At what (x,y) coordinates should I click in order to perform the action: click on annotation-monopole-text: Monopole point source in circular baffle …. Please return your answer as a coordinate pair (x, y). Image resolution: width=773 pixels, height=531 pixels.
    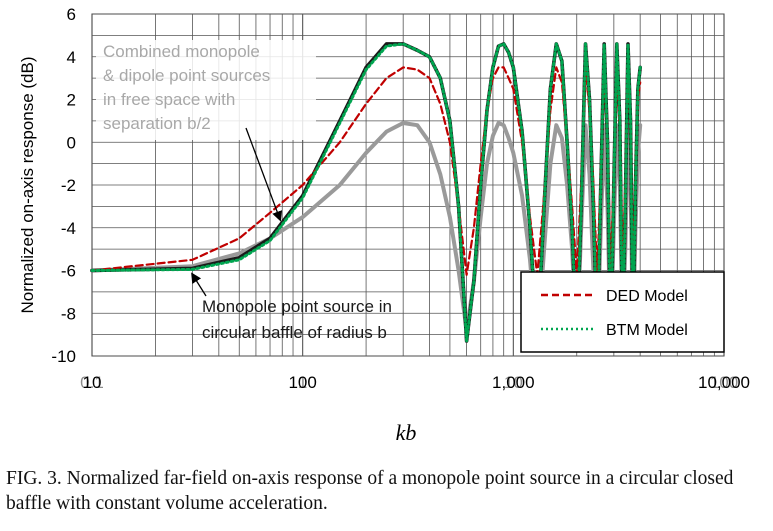
    Looking at the image, I should click on (297, 319).